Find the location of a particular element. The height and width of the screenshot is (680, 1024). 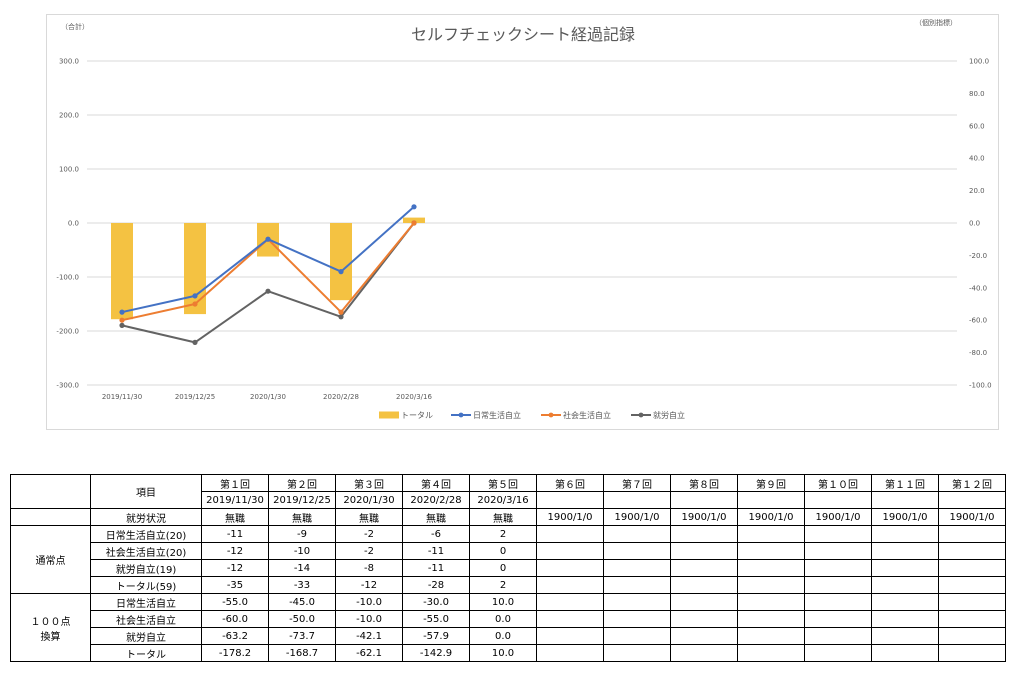

value-cell: -12 is located at coordinates (235, 551).